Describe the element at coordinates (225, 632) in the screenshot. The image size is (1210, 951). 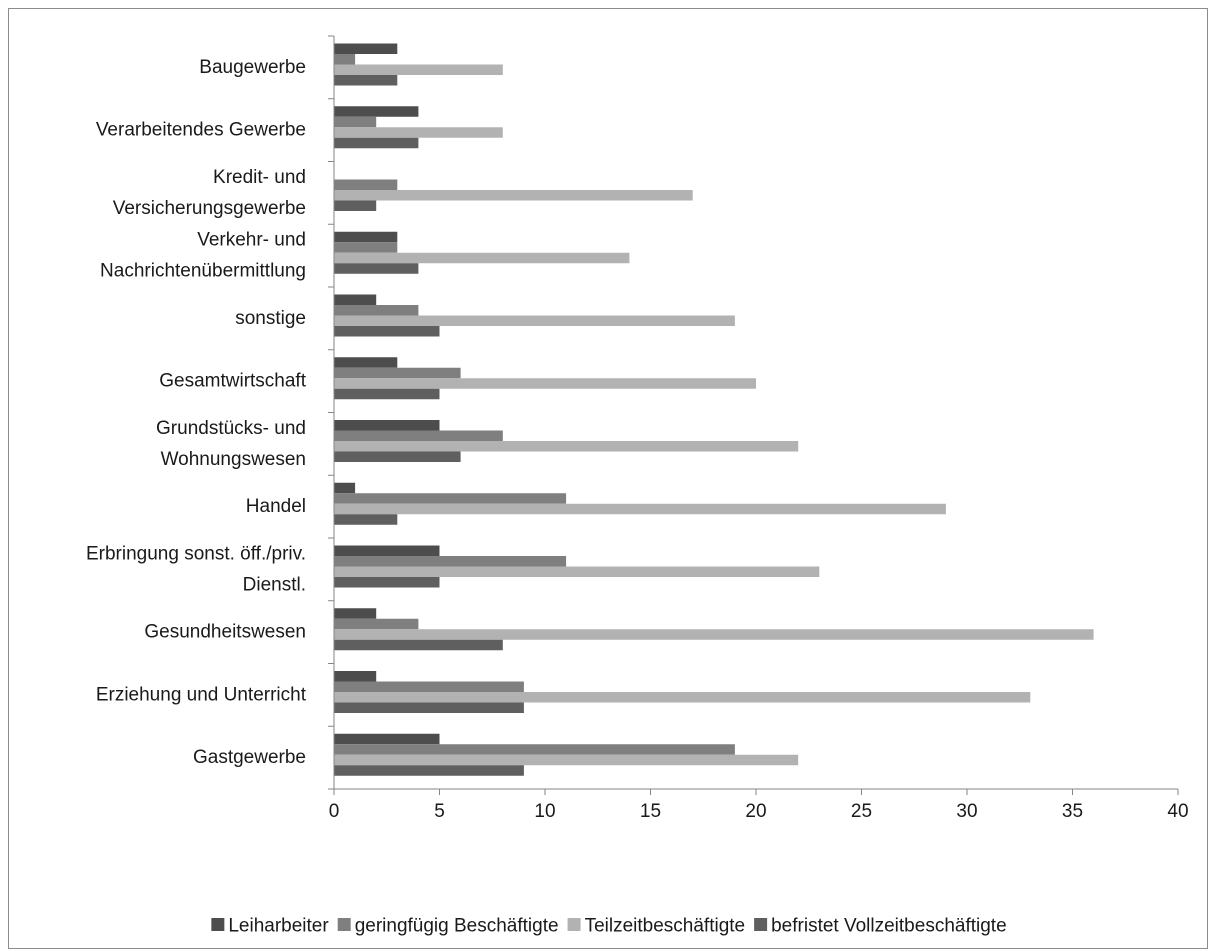
I see `category-label: Gesundheitswesen` at that location.